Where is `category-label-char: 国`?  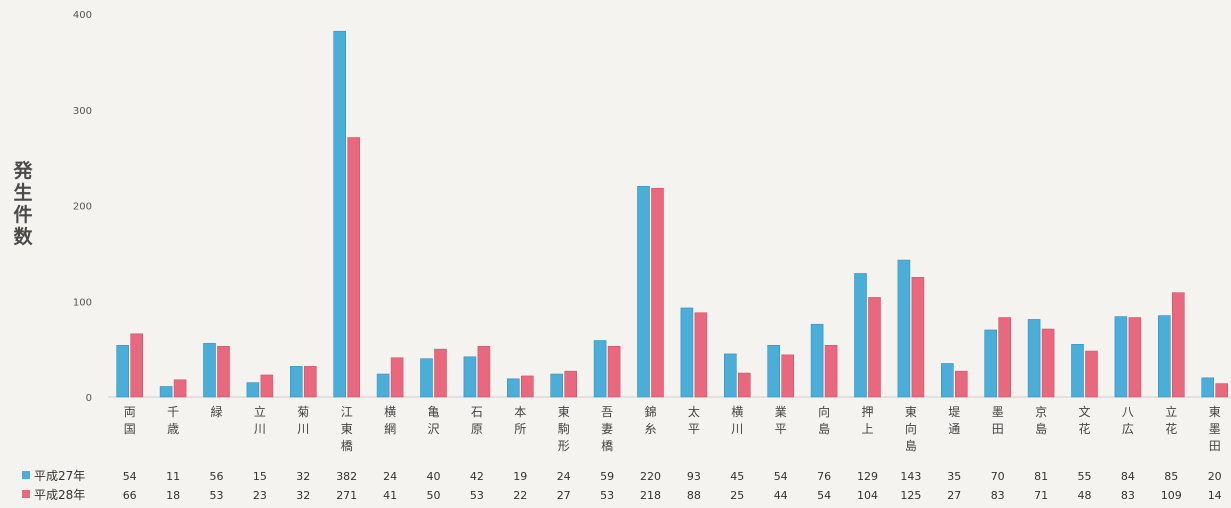
category-label-char: 国 is located at coordinates (130, 429).